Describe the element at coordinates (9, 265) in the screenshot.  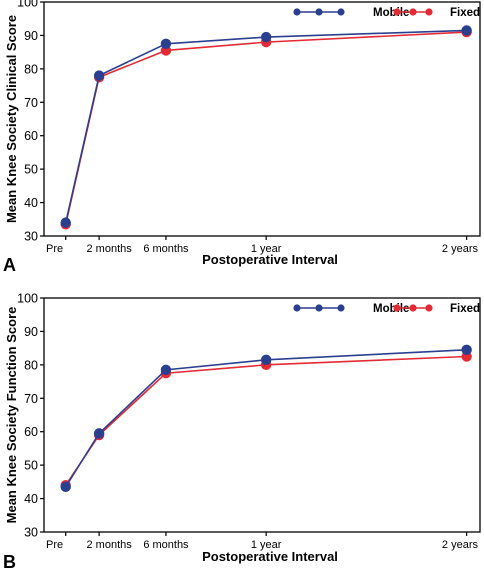
I see `panel-letter: A` at that location.